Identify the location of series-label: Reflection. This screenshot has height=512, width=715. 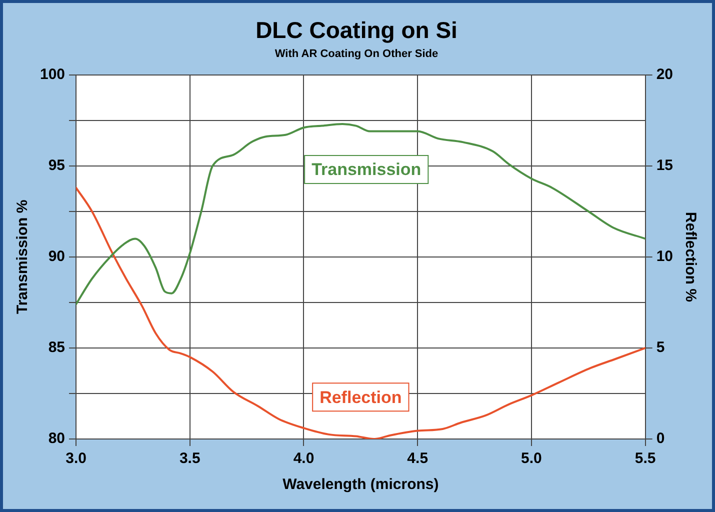
(361, 397).